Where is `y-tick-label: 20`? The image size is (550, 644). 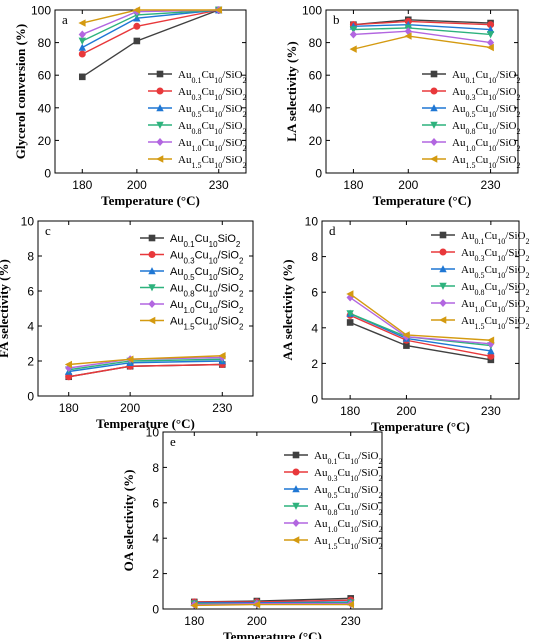
y-tick-label: 20 is located at coordinates (316, 141).